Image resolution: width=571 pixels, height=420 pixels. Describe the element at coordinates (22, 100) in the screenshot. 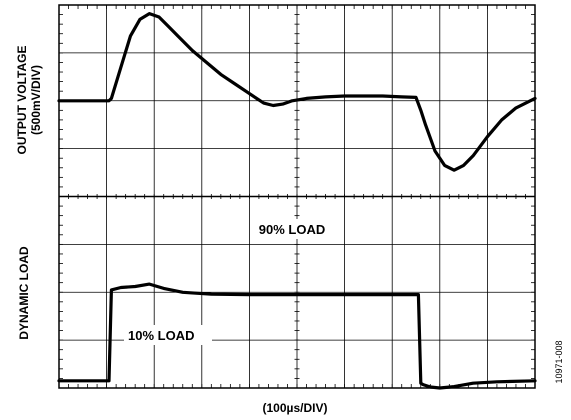

I see `y-axis-label-output-voltage: OUTPUT VOLTAGE` at that location.